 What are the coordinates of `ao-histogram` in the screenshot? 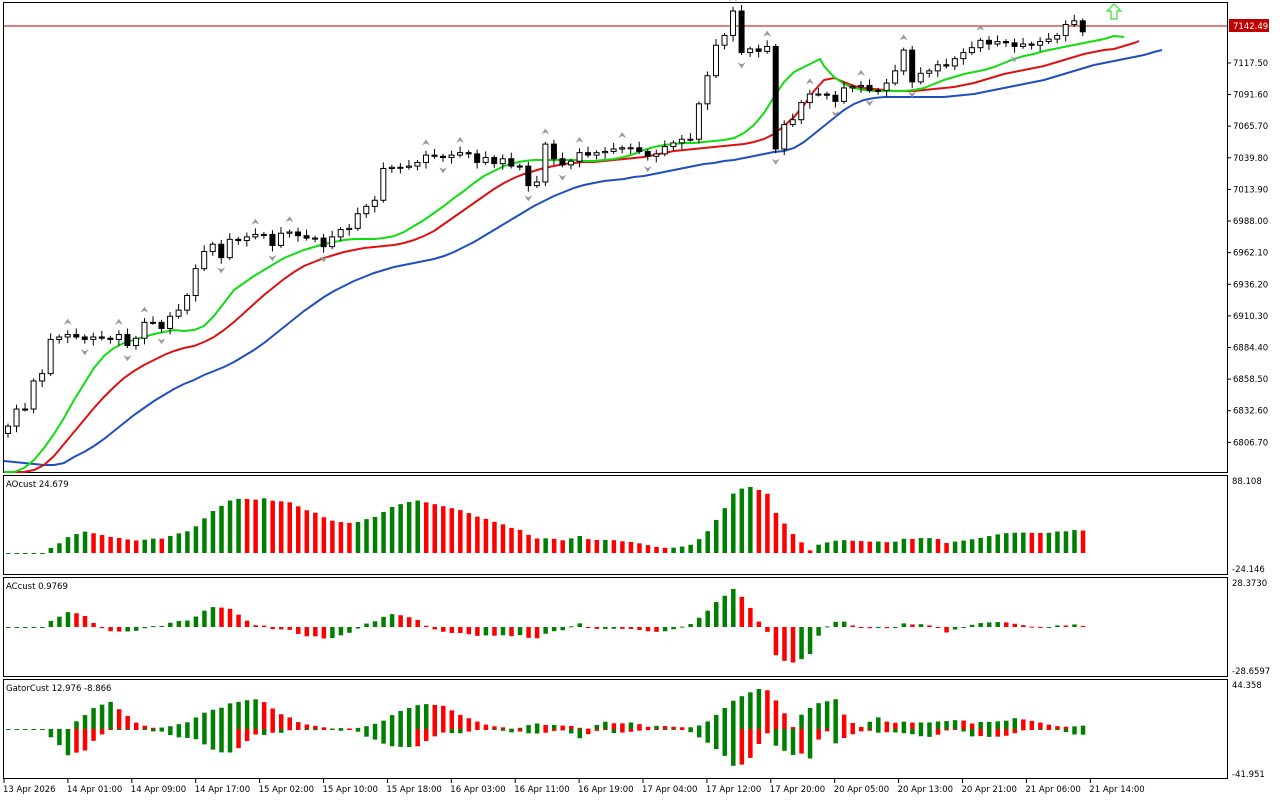 It's located at (546, 520).